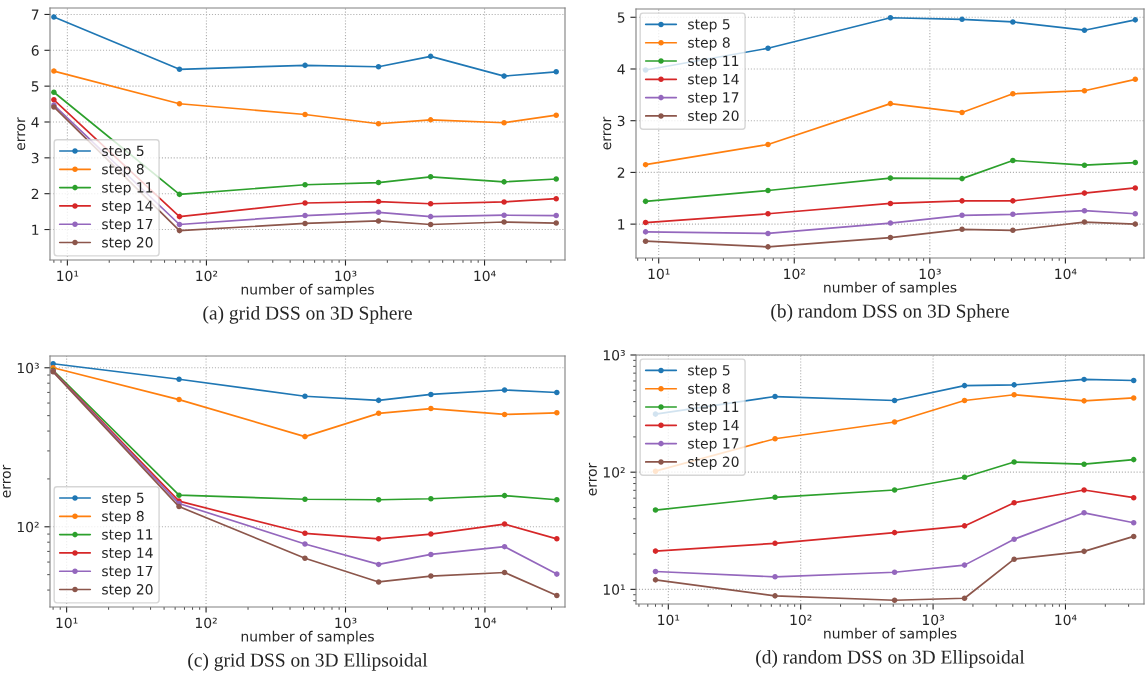 The height and width of the screenshot is (686, 1146). I want to click on text: (d) random DSS on 3D Ellipsoidal, so click(890, 659).